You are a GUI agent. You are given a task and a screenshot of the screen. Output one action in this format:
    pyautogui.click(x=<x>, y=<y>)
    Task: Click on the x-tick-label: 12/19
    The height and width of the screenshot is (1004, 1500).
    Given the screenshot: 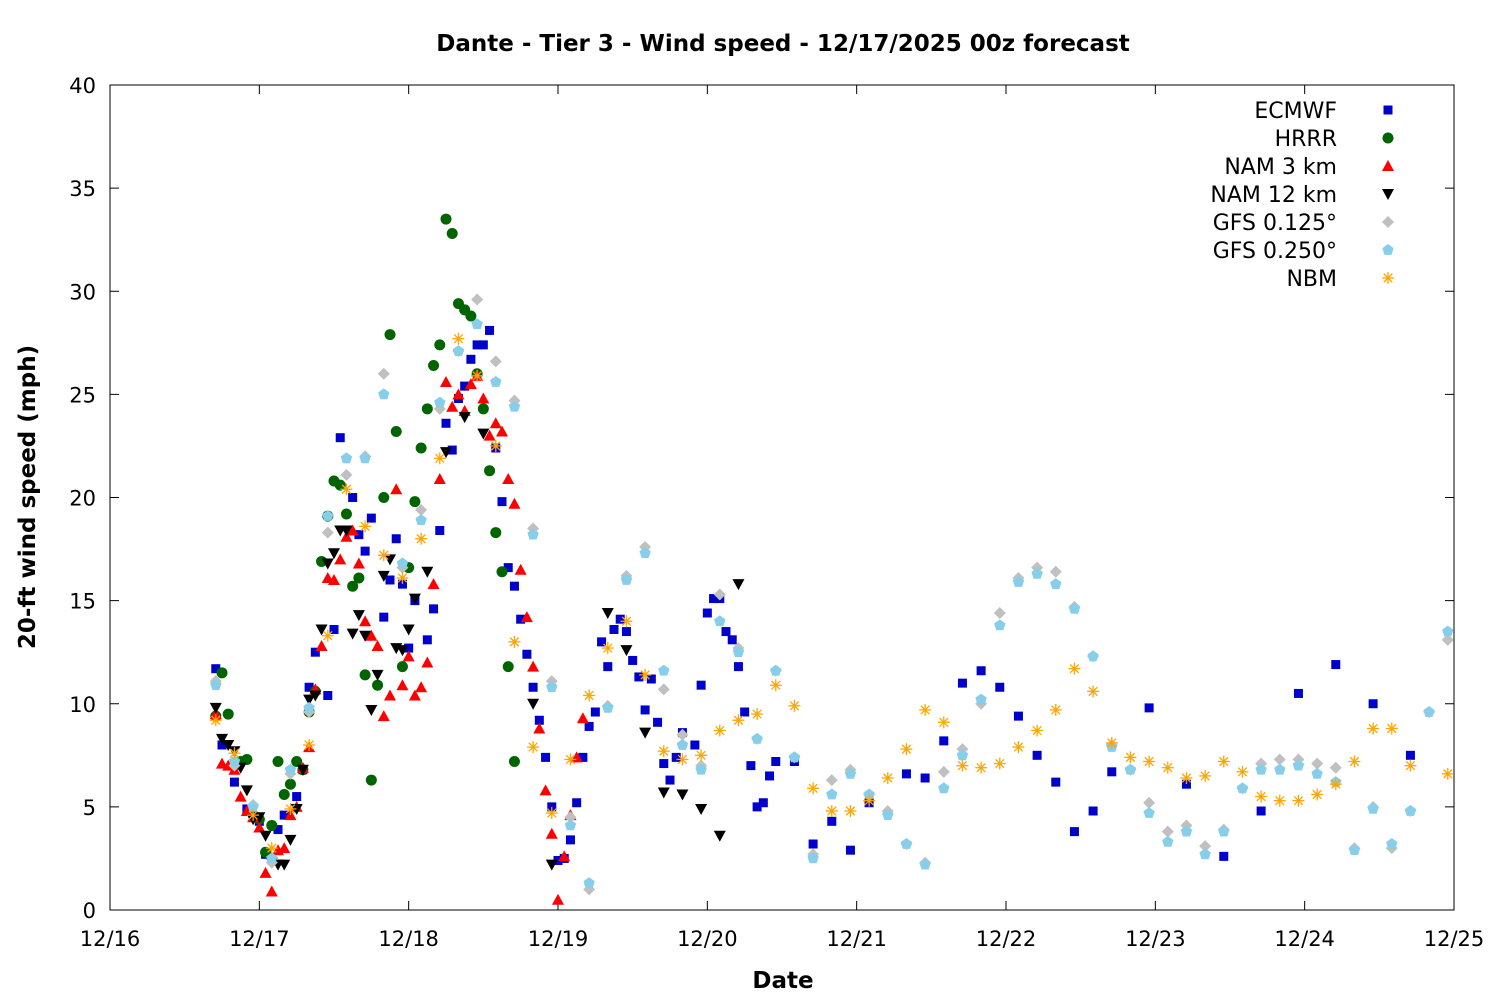 What is the action you would take?
    pyautogui.click(x=558, y=939)
    